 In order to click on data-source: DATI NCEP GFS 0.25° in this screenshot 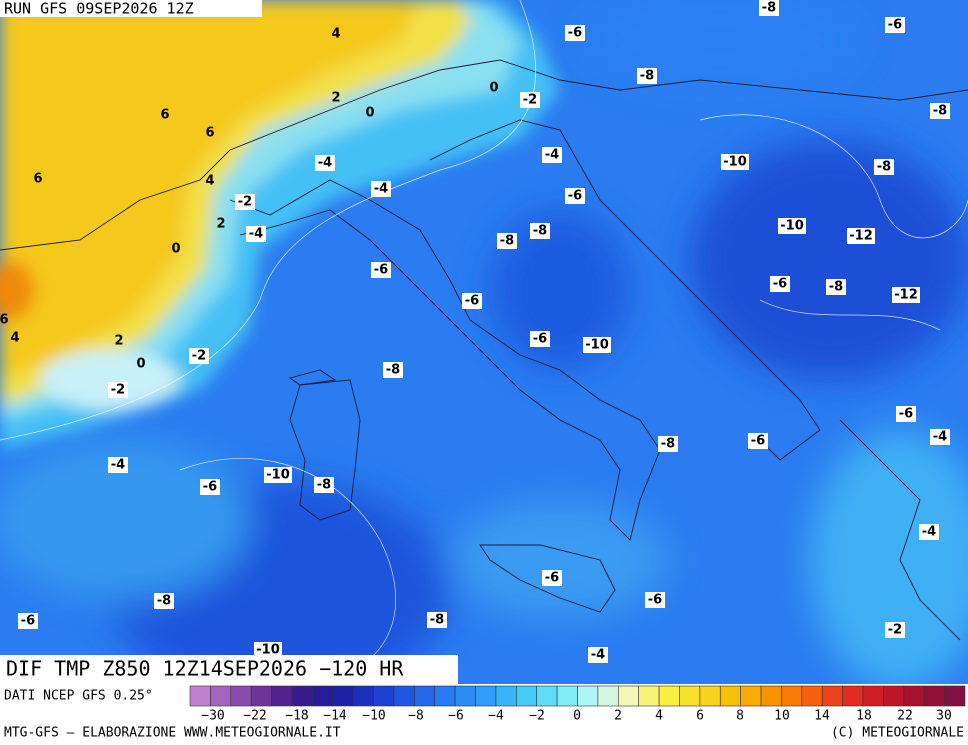, I will do `click(78, 696)`.